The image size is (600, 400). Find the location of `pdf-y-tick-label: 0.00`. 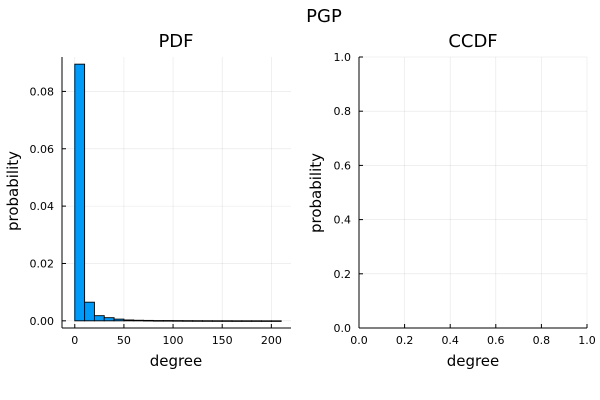

pdf-y-tick-label: 0.00 is located at coordinates (42, 321).